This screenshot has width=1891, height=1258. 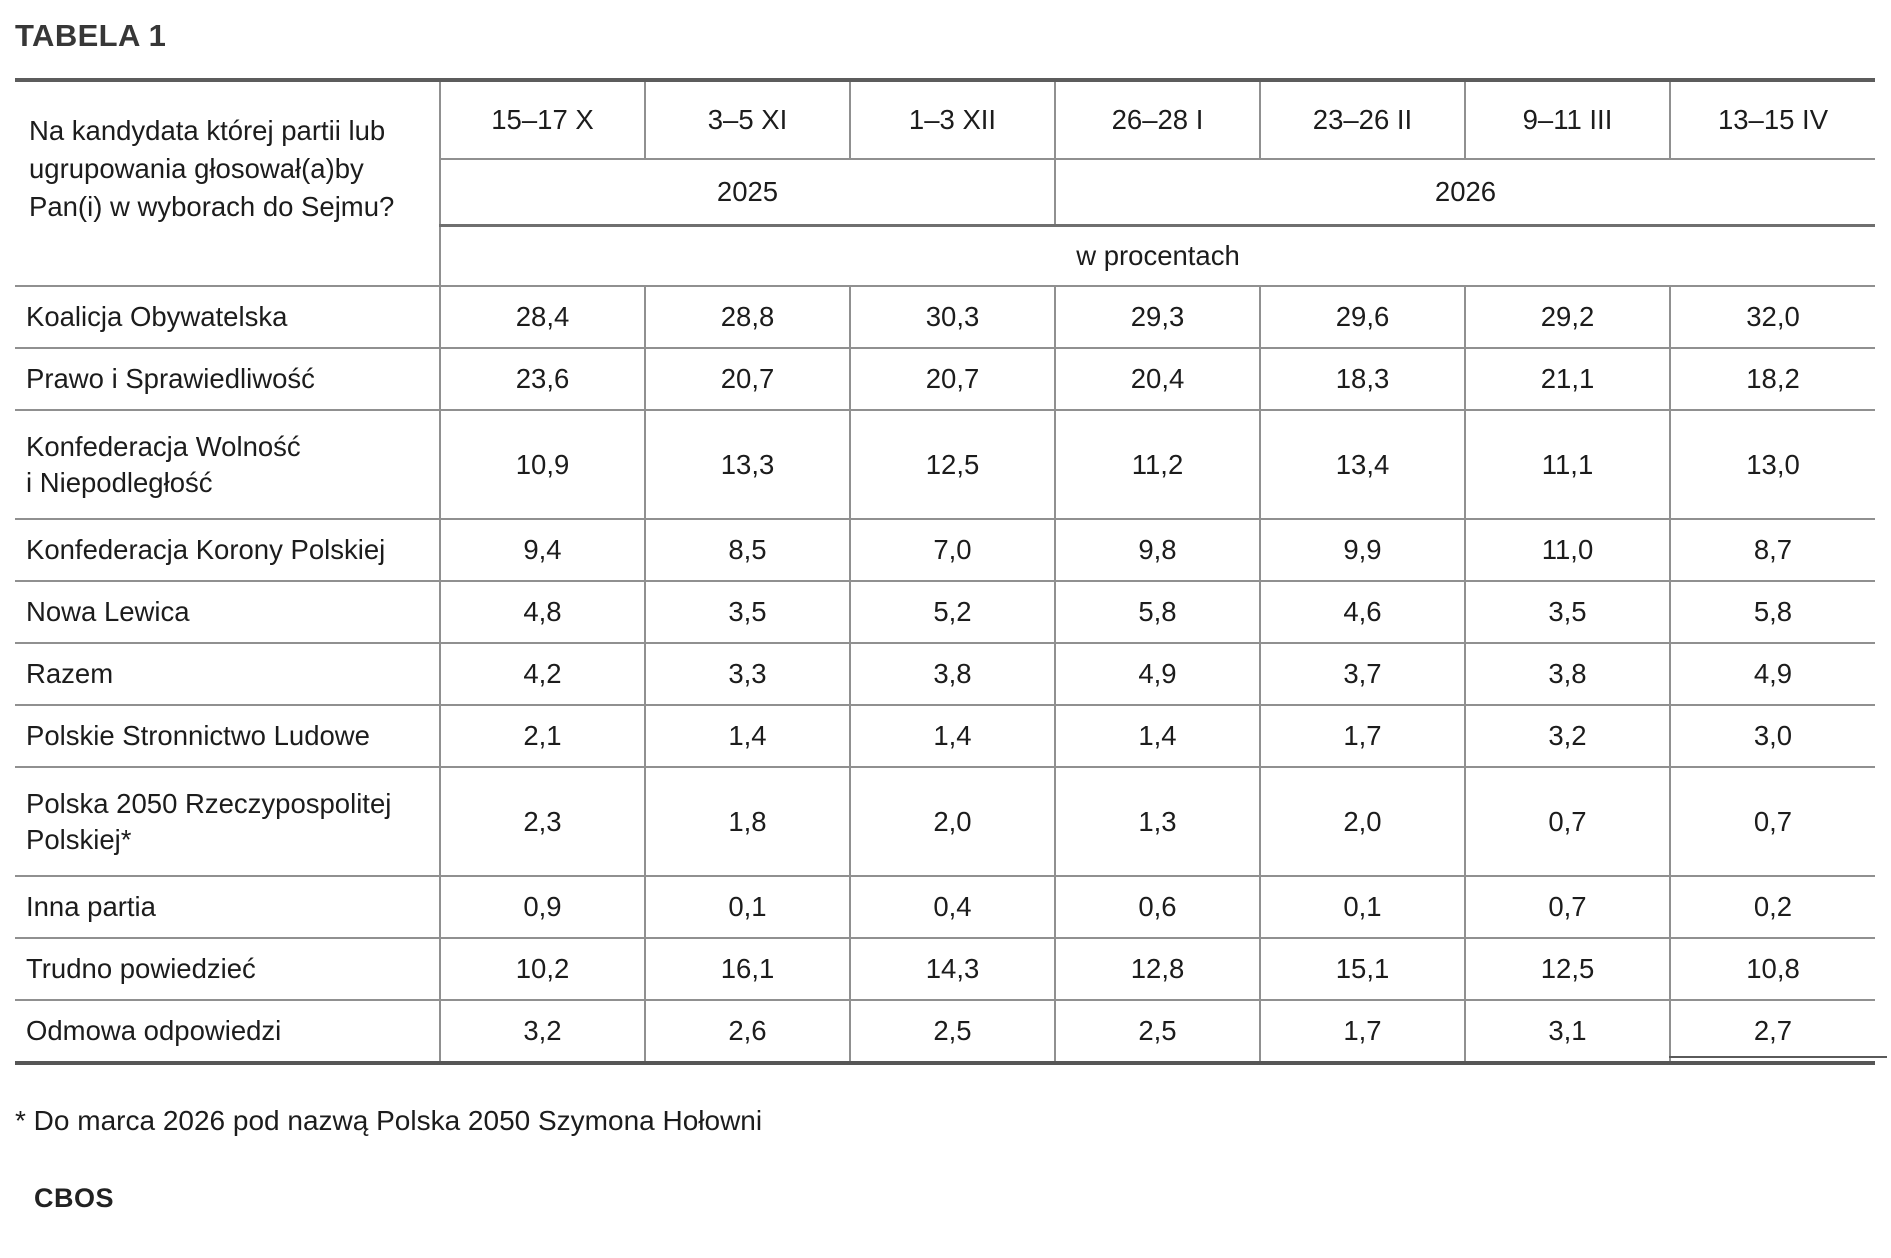 I want to click on cell-value: 14,3, so click(x=952, y=969).